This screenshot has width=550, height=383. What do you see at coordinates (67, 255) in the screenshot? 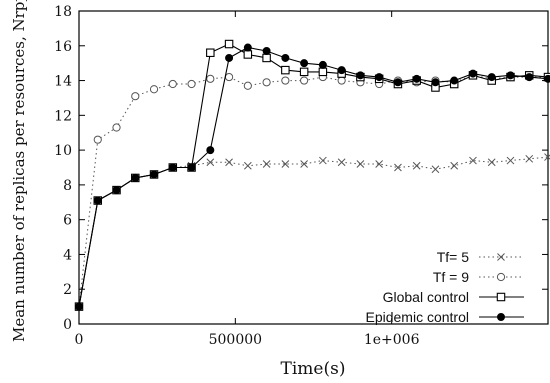
I see `y-tick-label: 4` at bounding box center [67, 255].